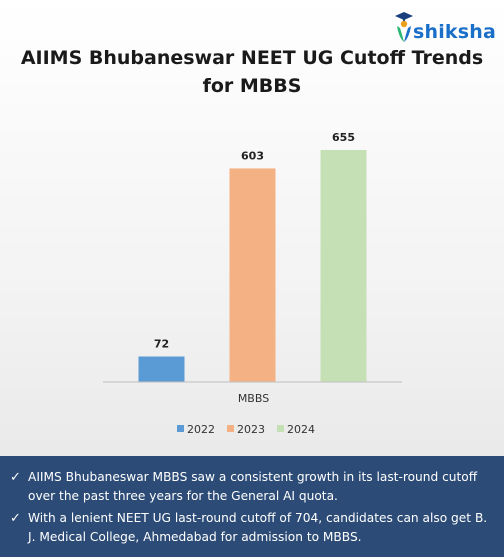 Image resolution: width=504 pixels, height=557 pixels. What do you see at coordinates (180, 428) in the screenshot?
I see `legend-swatch-2022` at bounding box center [180, 428].